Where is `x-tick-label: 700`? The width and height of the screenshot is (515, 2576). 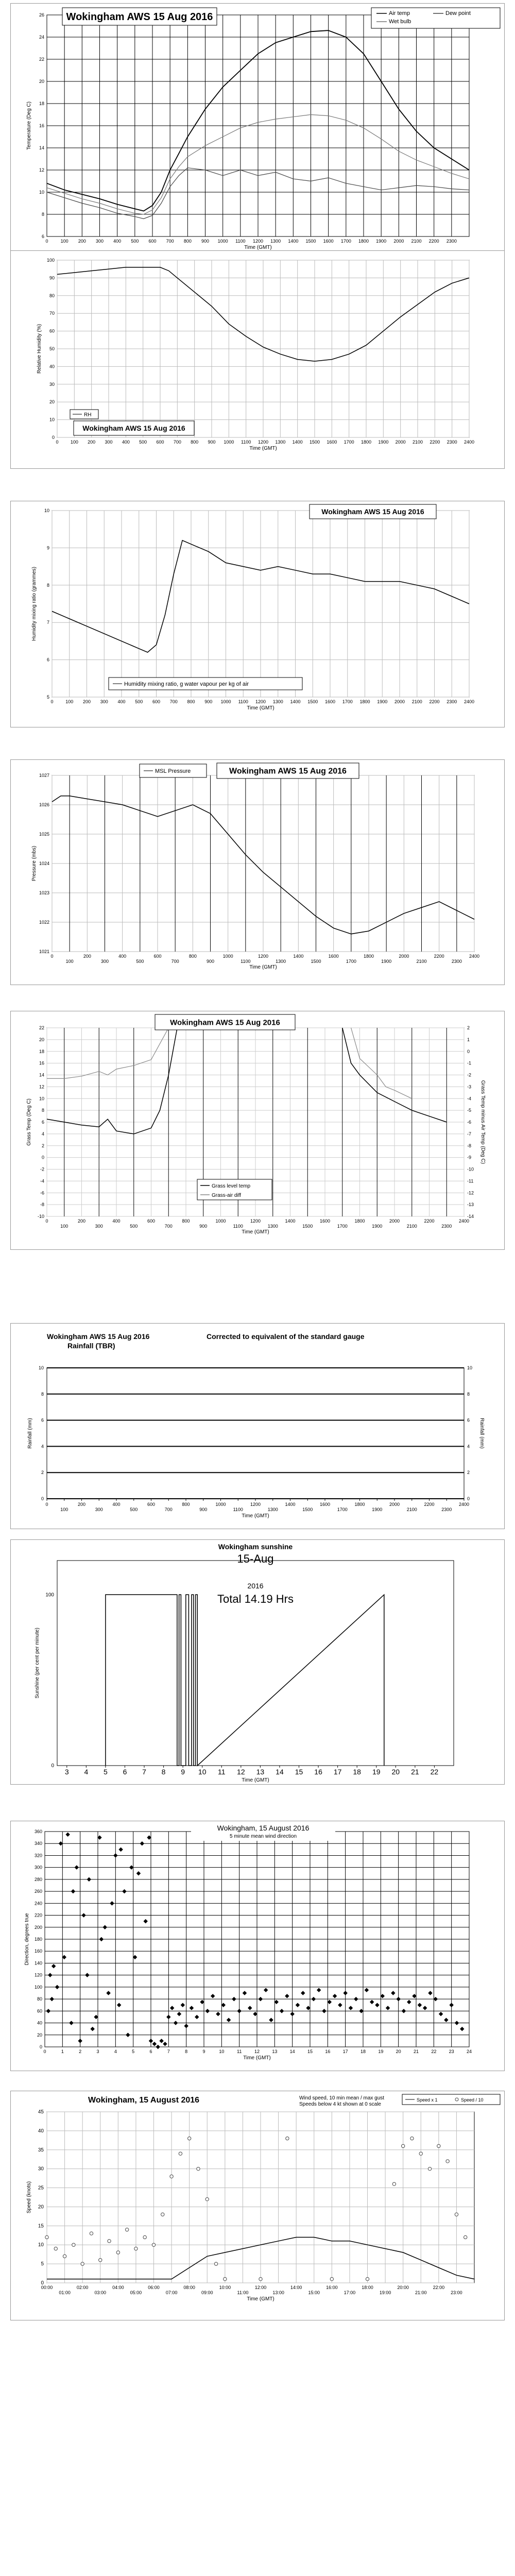
x-tick-label: 700 is located at coordinates (169, 1226).